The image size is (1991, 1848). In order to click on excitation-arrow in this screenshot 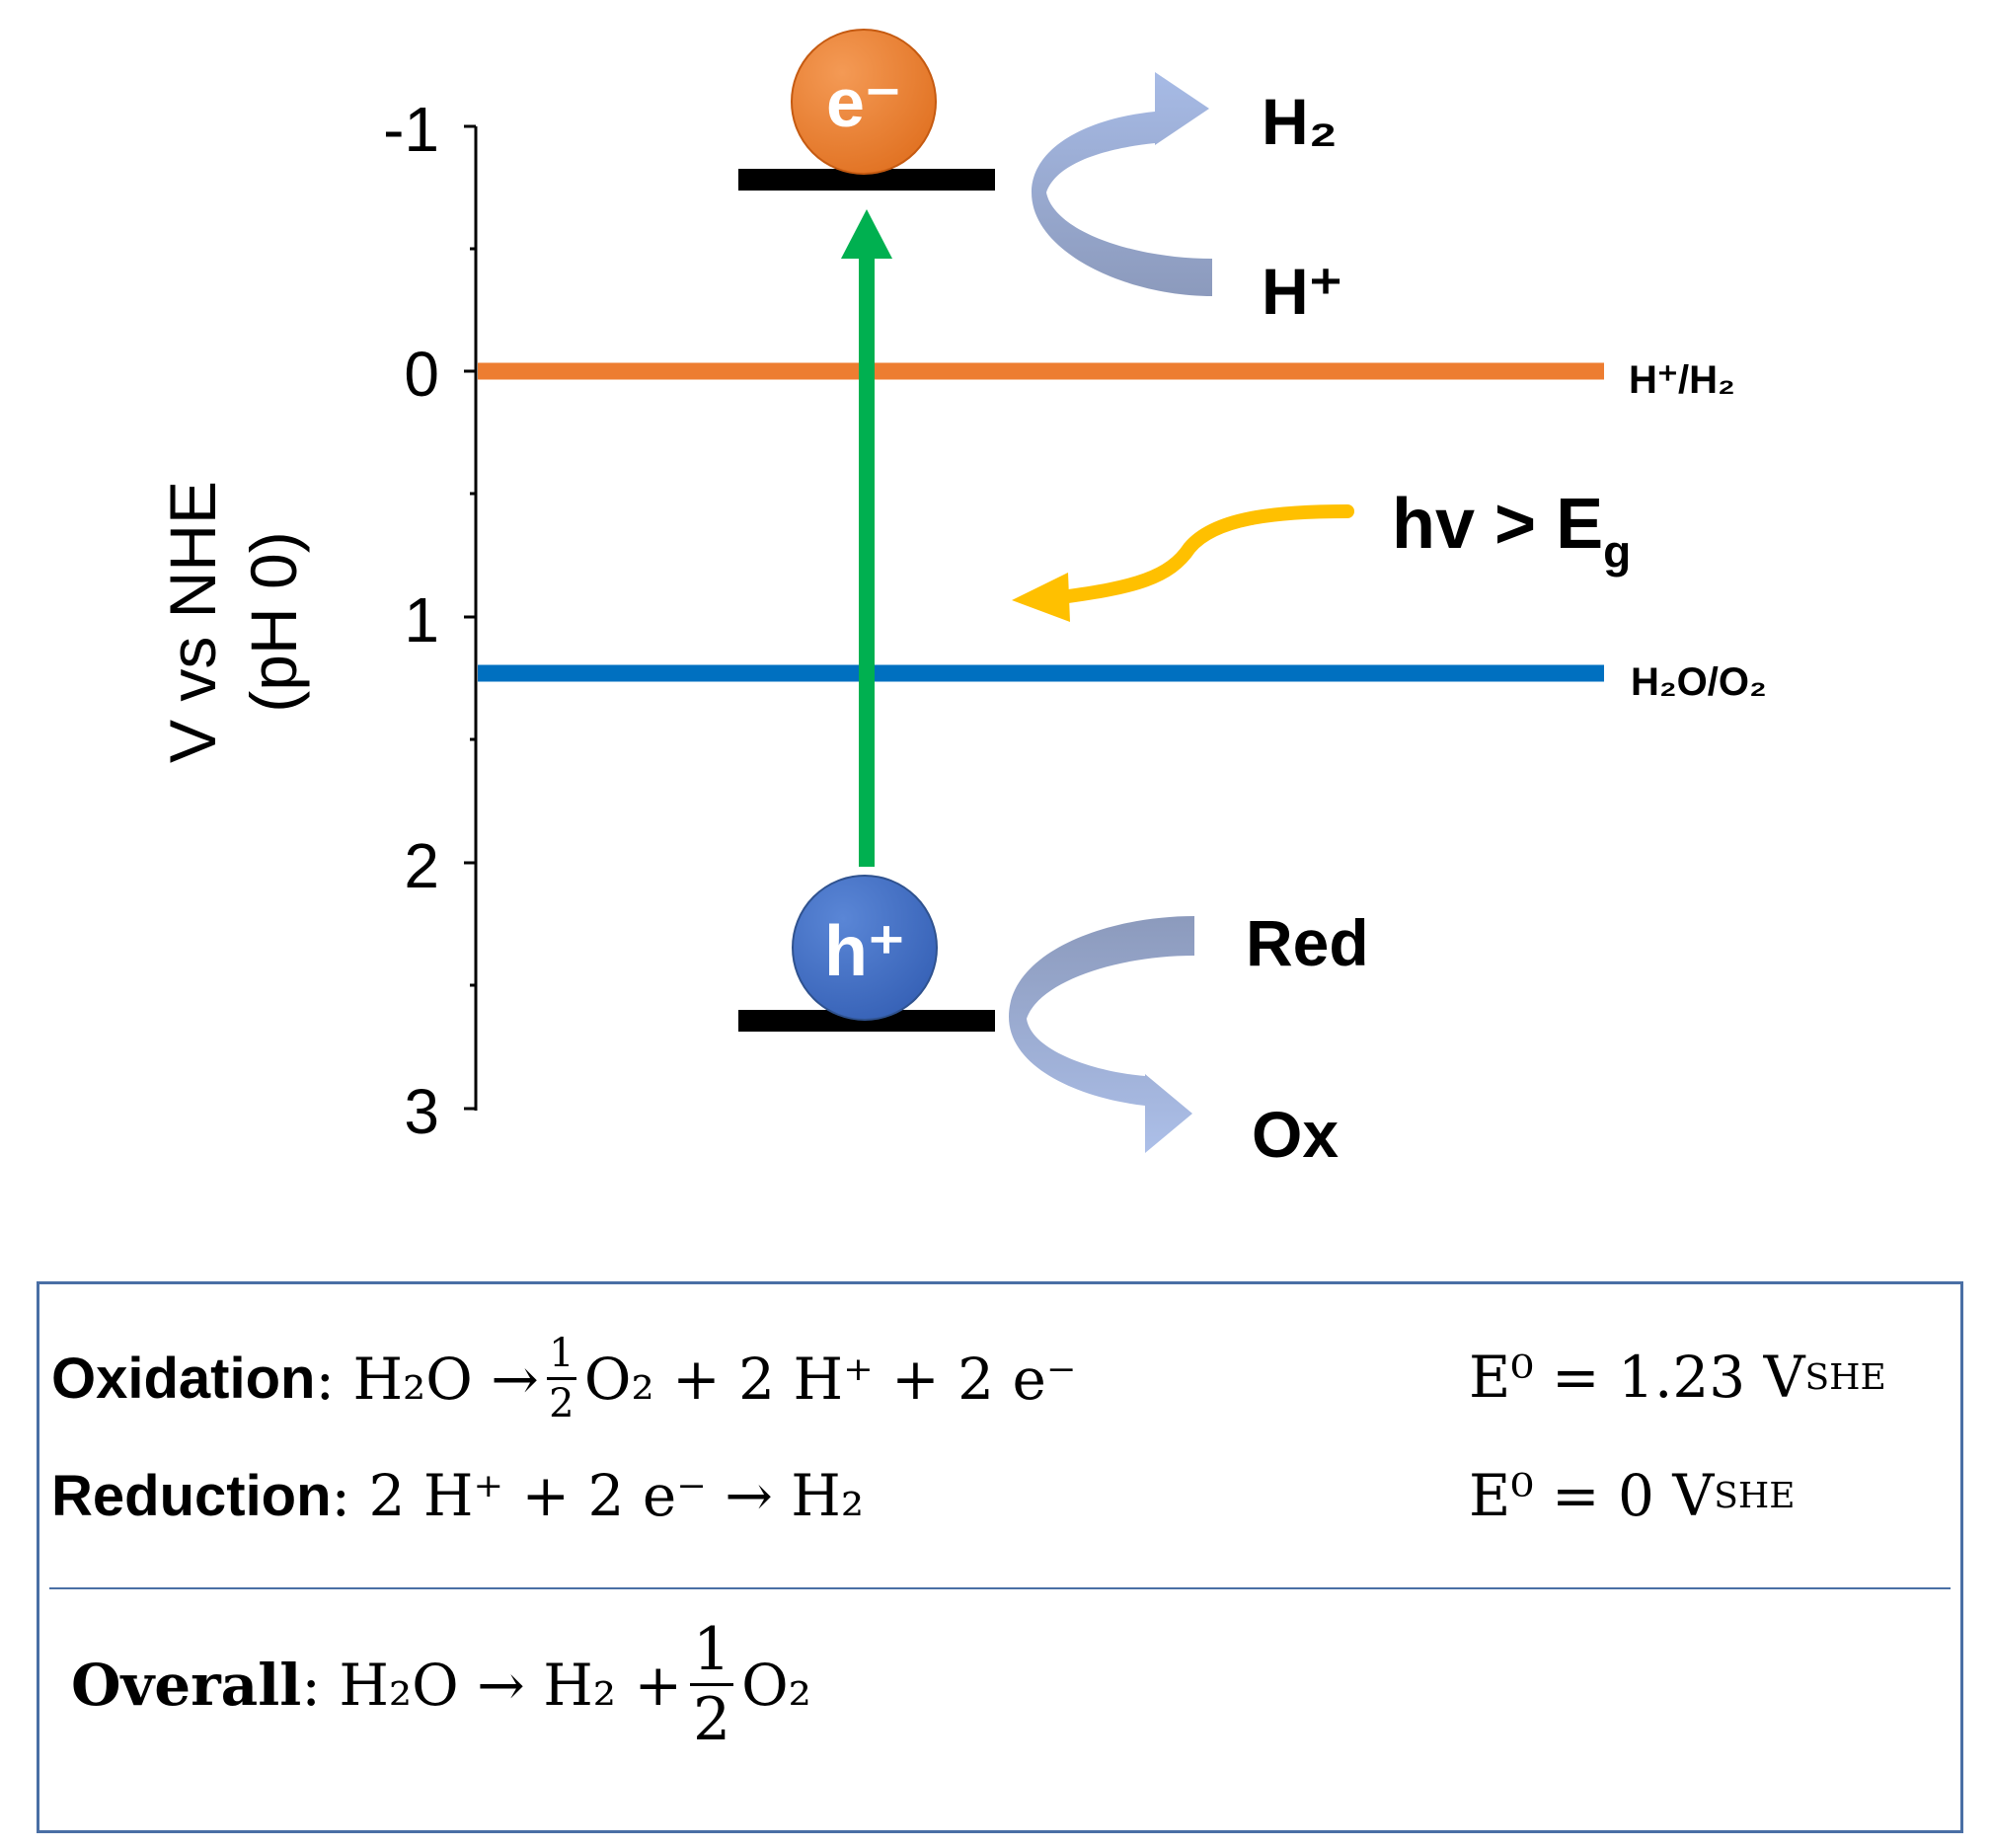, I will do `click(866, 538)`.